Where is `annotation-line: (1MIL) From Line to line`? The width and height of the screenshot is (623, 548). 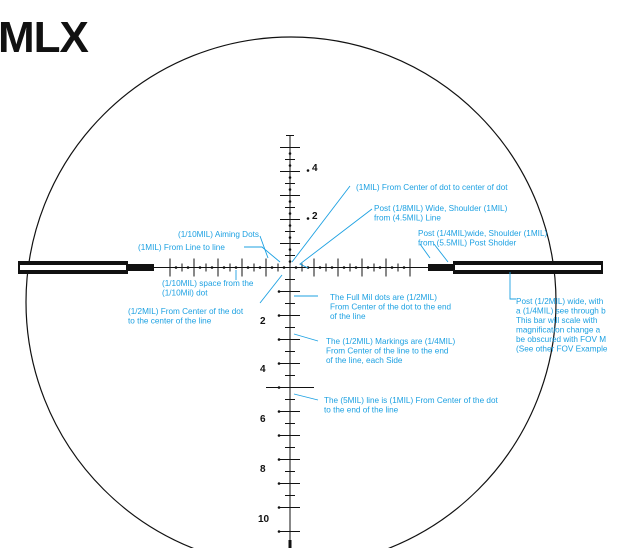
annotation-line: (1MIL) From Line to line is located at coordinates (181, 247).